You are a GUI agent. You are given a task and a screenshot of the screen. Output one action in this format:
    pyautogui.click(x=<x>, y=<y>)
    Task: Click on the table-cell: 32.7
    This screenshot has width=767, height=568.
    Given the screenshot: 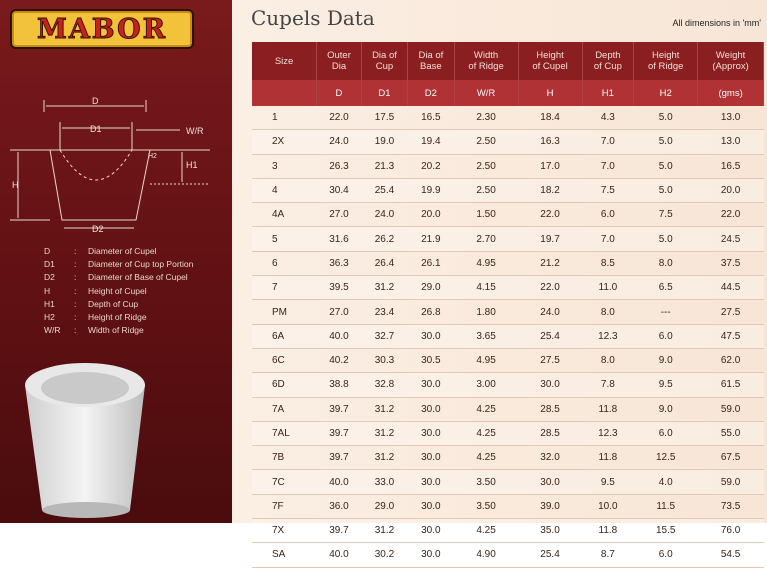 What is the action you would take?
    pyautogui.click(x=384, y=336)
    